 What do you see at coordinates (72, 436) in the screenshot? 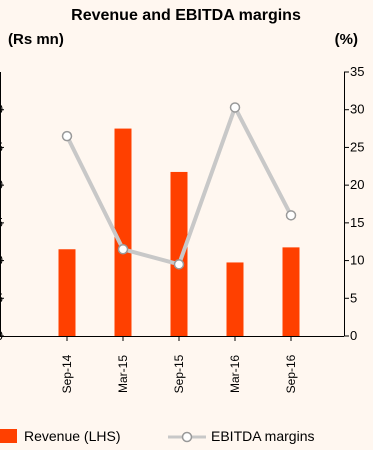
I see `legend-label-revenue: Revenue (LHS)` at bounding box center [72, 436].